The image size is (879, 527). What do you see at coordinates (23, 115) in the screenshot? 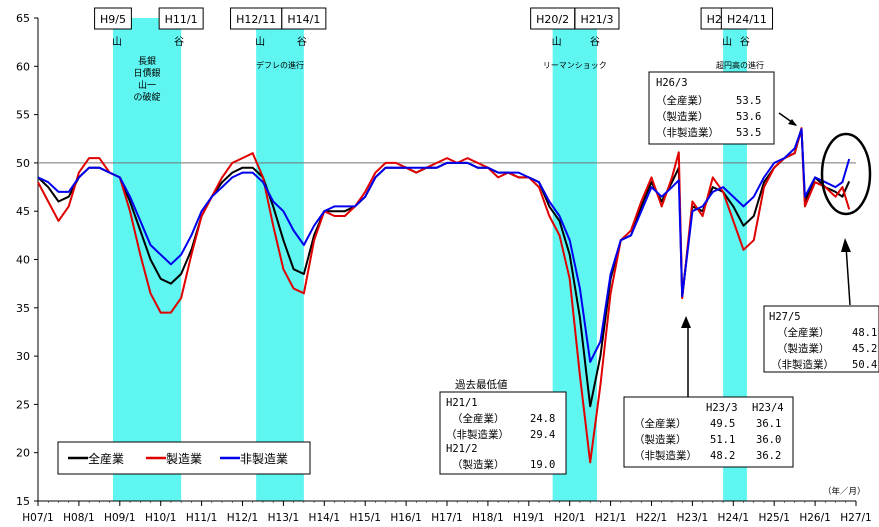
I see `y-tick-label: 55` at bounding box center [23, 115].